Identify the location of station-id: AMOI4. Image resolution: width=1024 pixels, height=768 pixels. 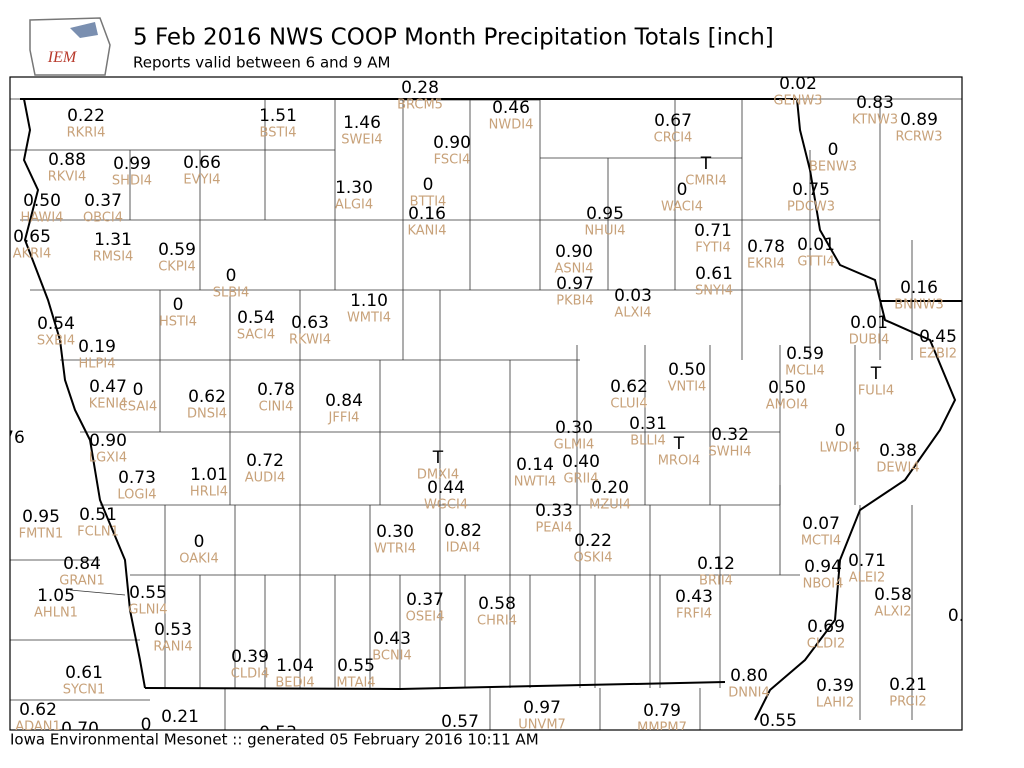
(787, 405).